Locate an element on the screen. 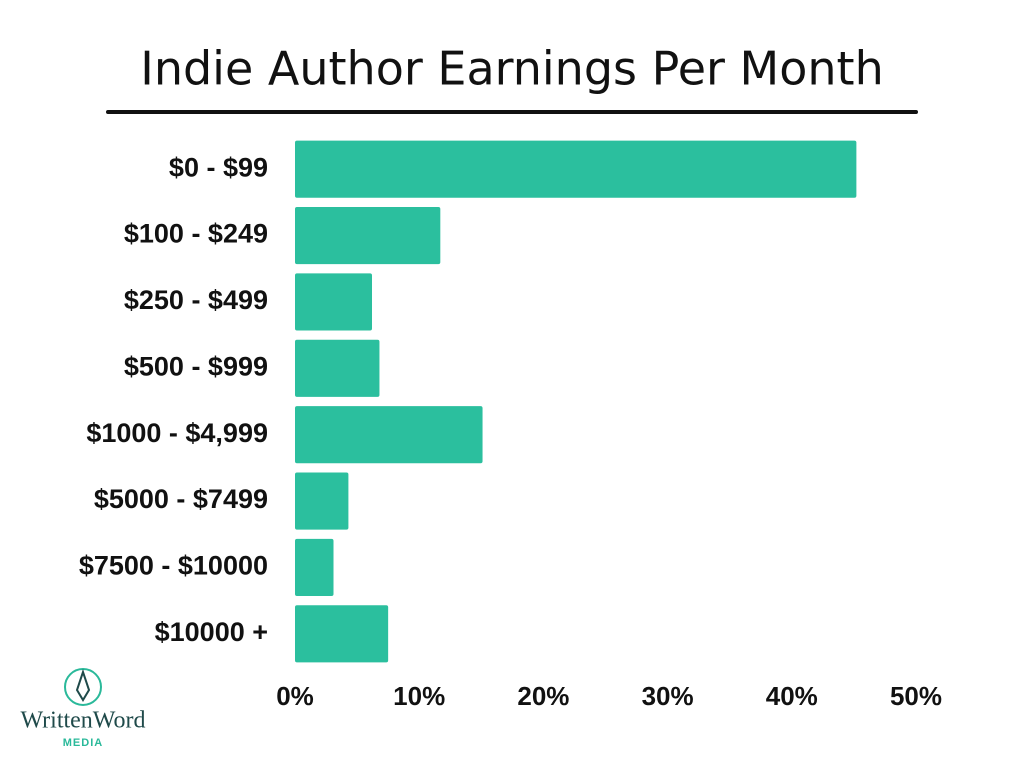 The width and height of the screenshot is (1024, 768). y-tick-label: $0 - $99 is located at coordinates (218, 167).